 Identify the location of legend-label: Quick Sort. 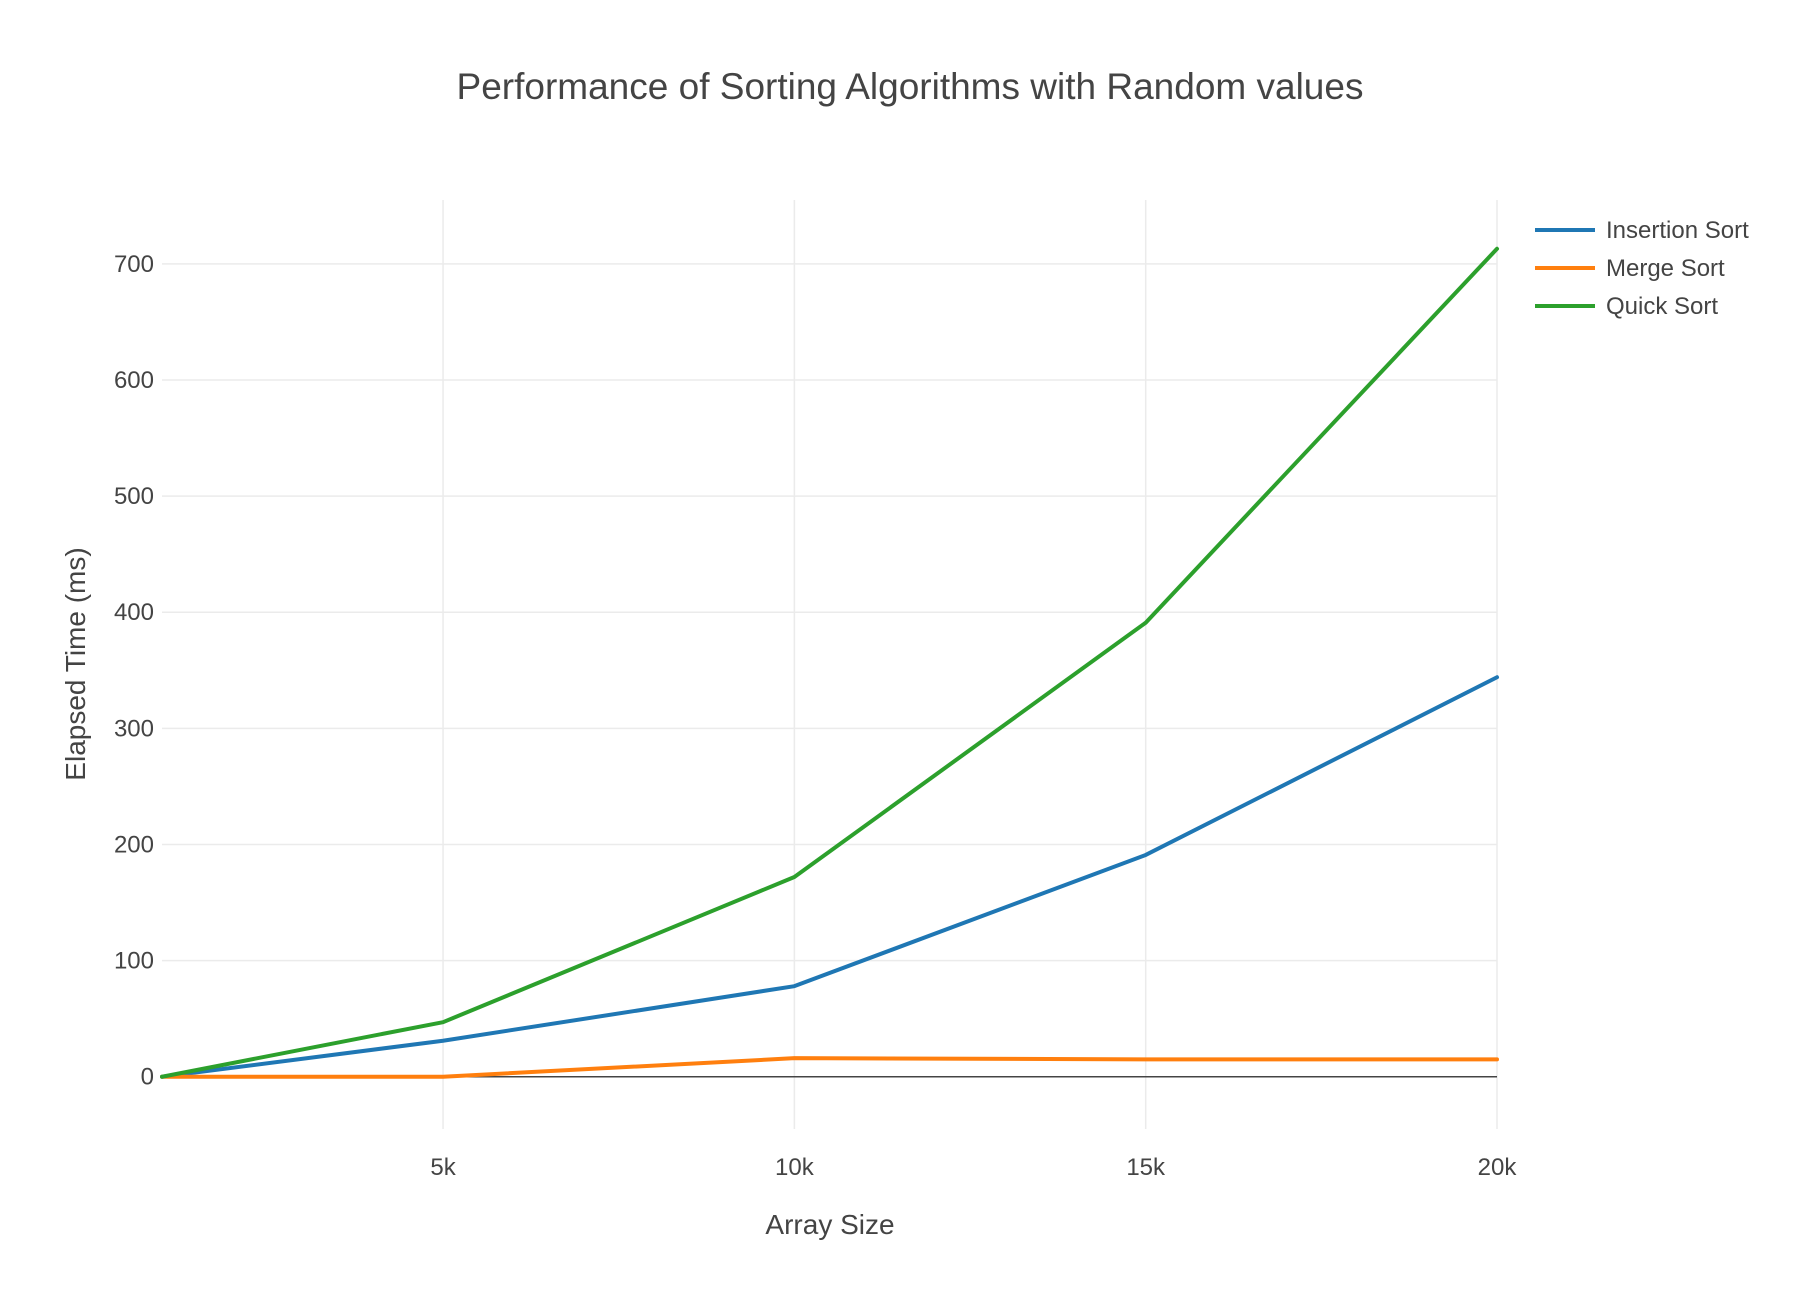
(1662, 306).